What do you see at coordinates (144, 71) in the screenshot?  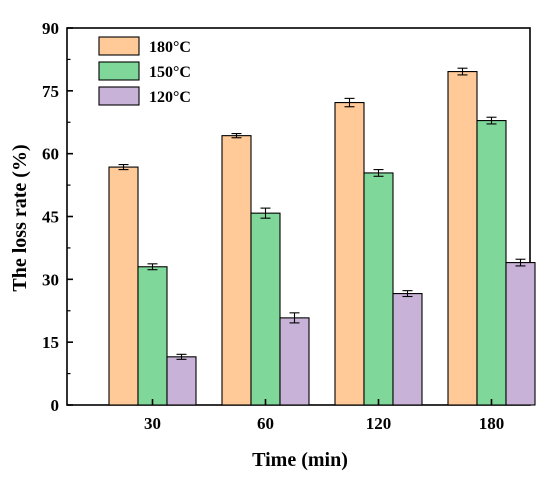 I see `legend: 180°C 150°C 120°C` at bounding box center [144, 71].